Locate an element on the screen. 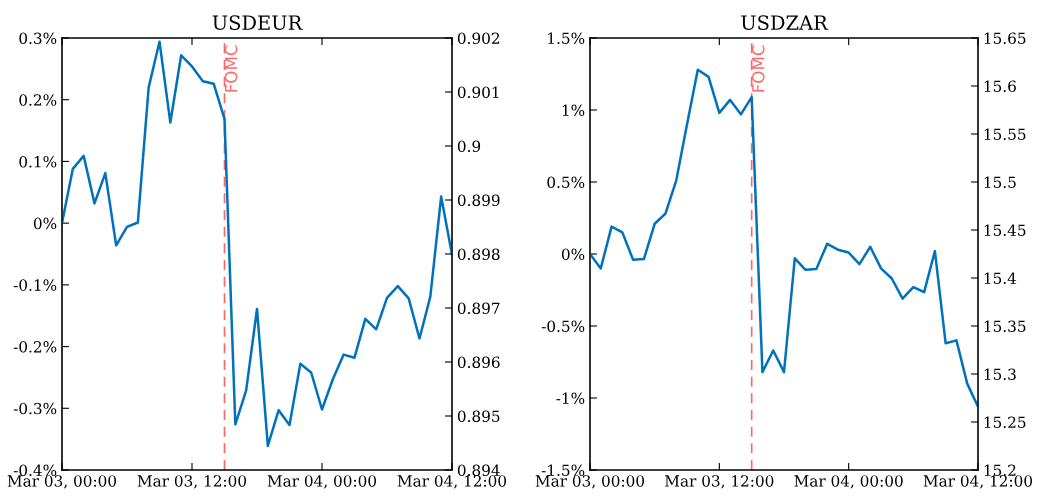 This screenshot has height=497, width=1047. y2-tick-label: 15.35 is located at coordinates (1005, 326).